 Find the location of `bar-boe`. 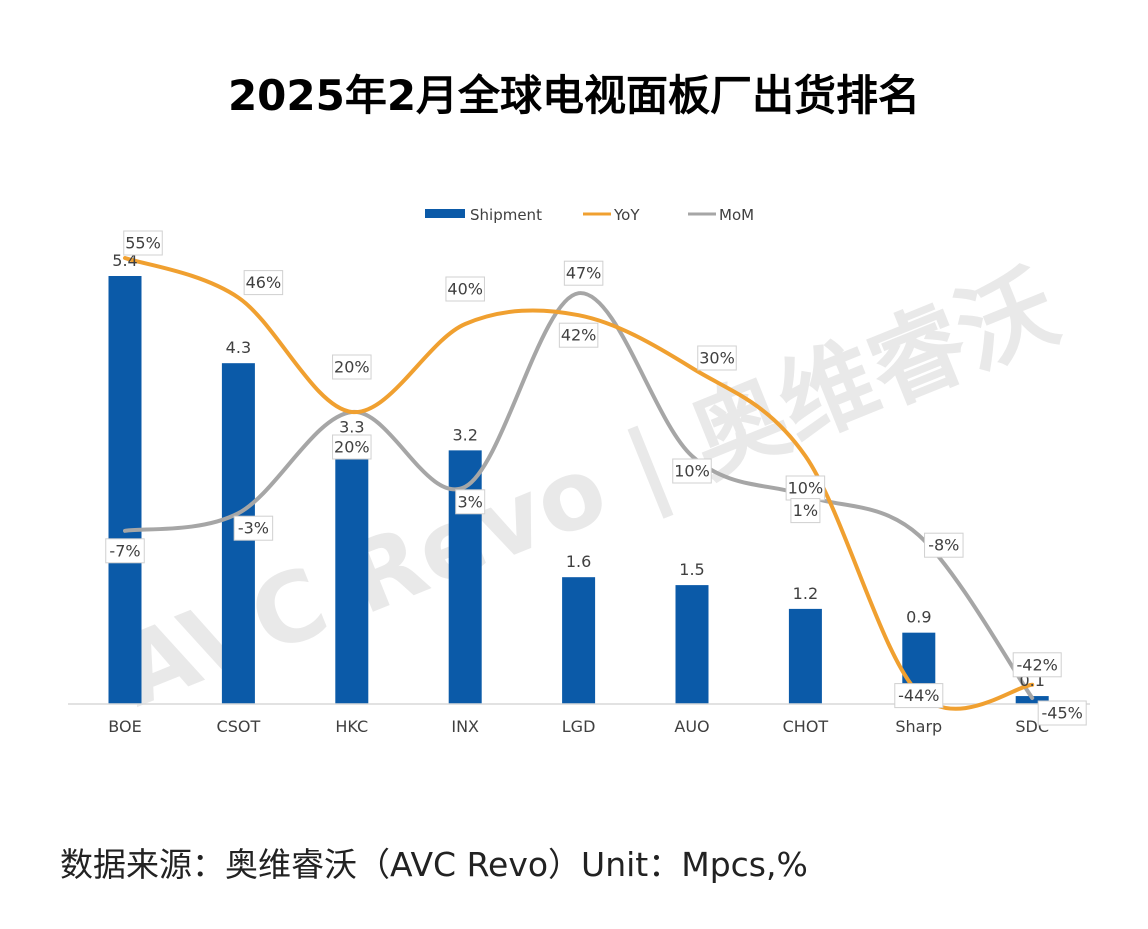

bar-boe is located at coordinates (125, 490).